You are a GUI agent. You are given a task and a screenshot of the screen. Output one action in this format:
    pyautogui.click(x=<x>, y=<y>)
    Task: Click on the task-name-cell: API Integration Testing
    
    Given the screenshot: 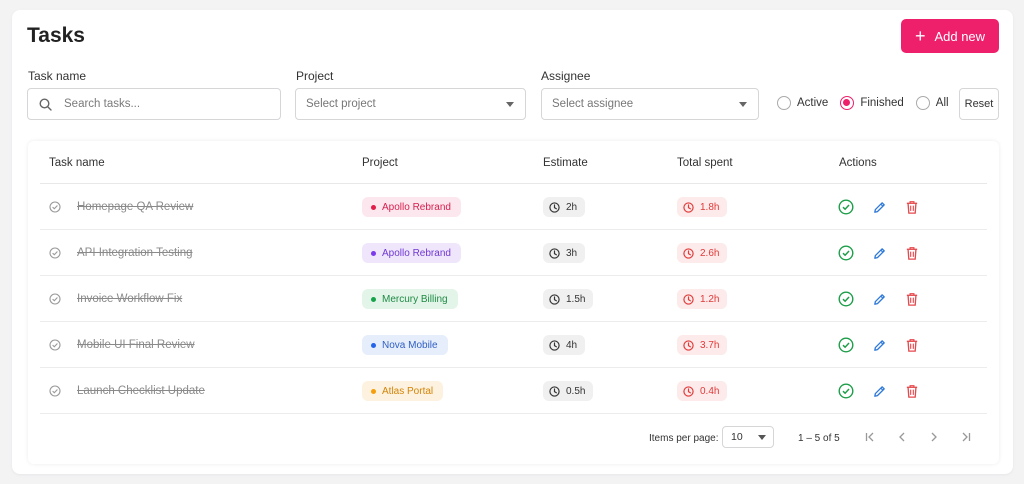 What is the action you would take?
    pyautogui.click(x=116, y=253)
    